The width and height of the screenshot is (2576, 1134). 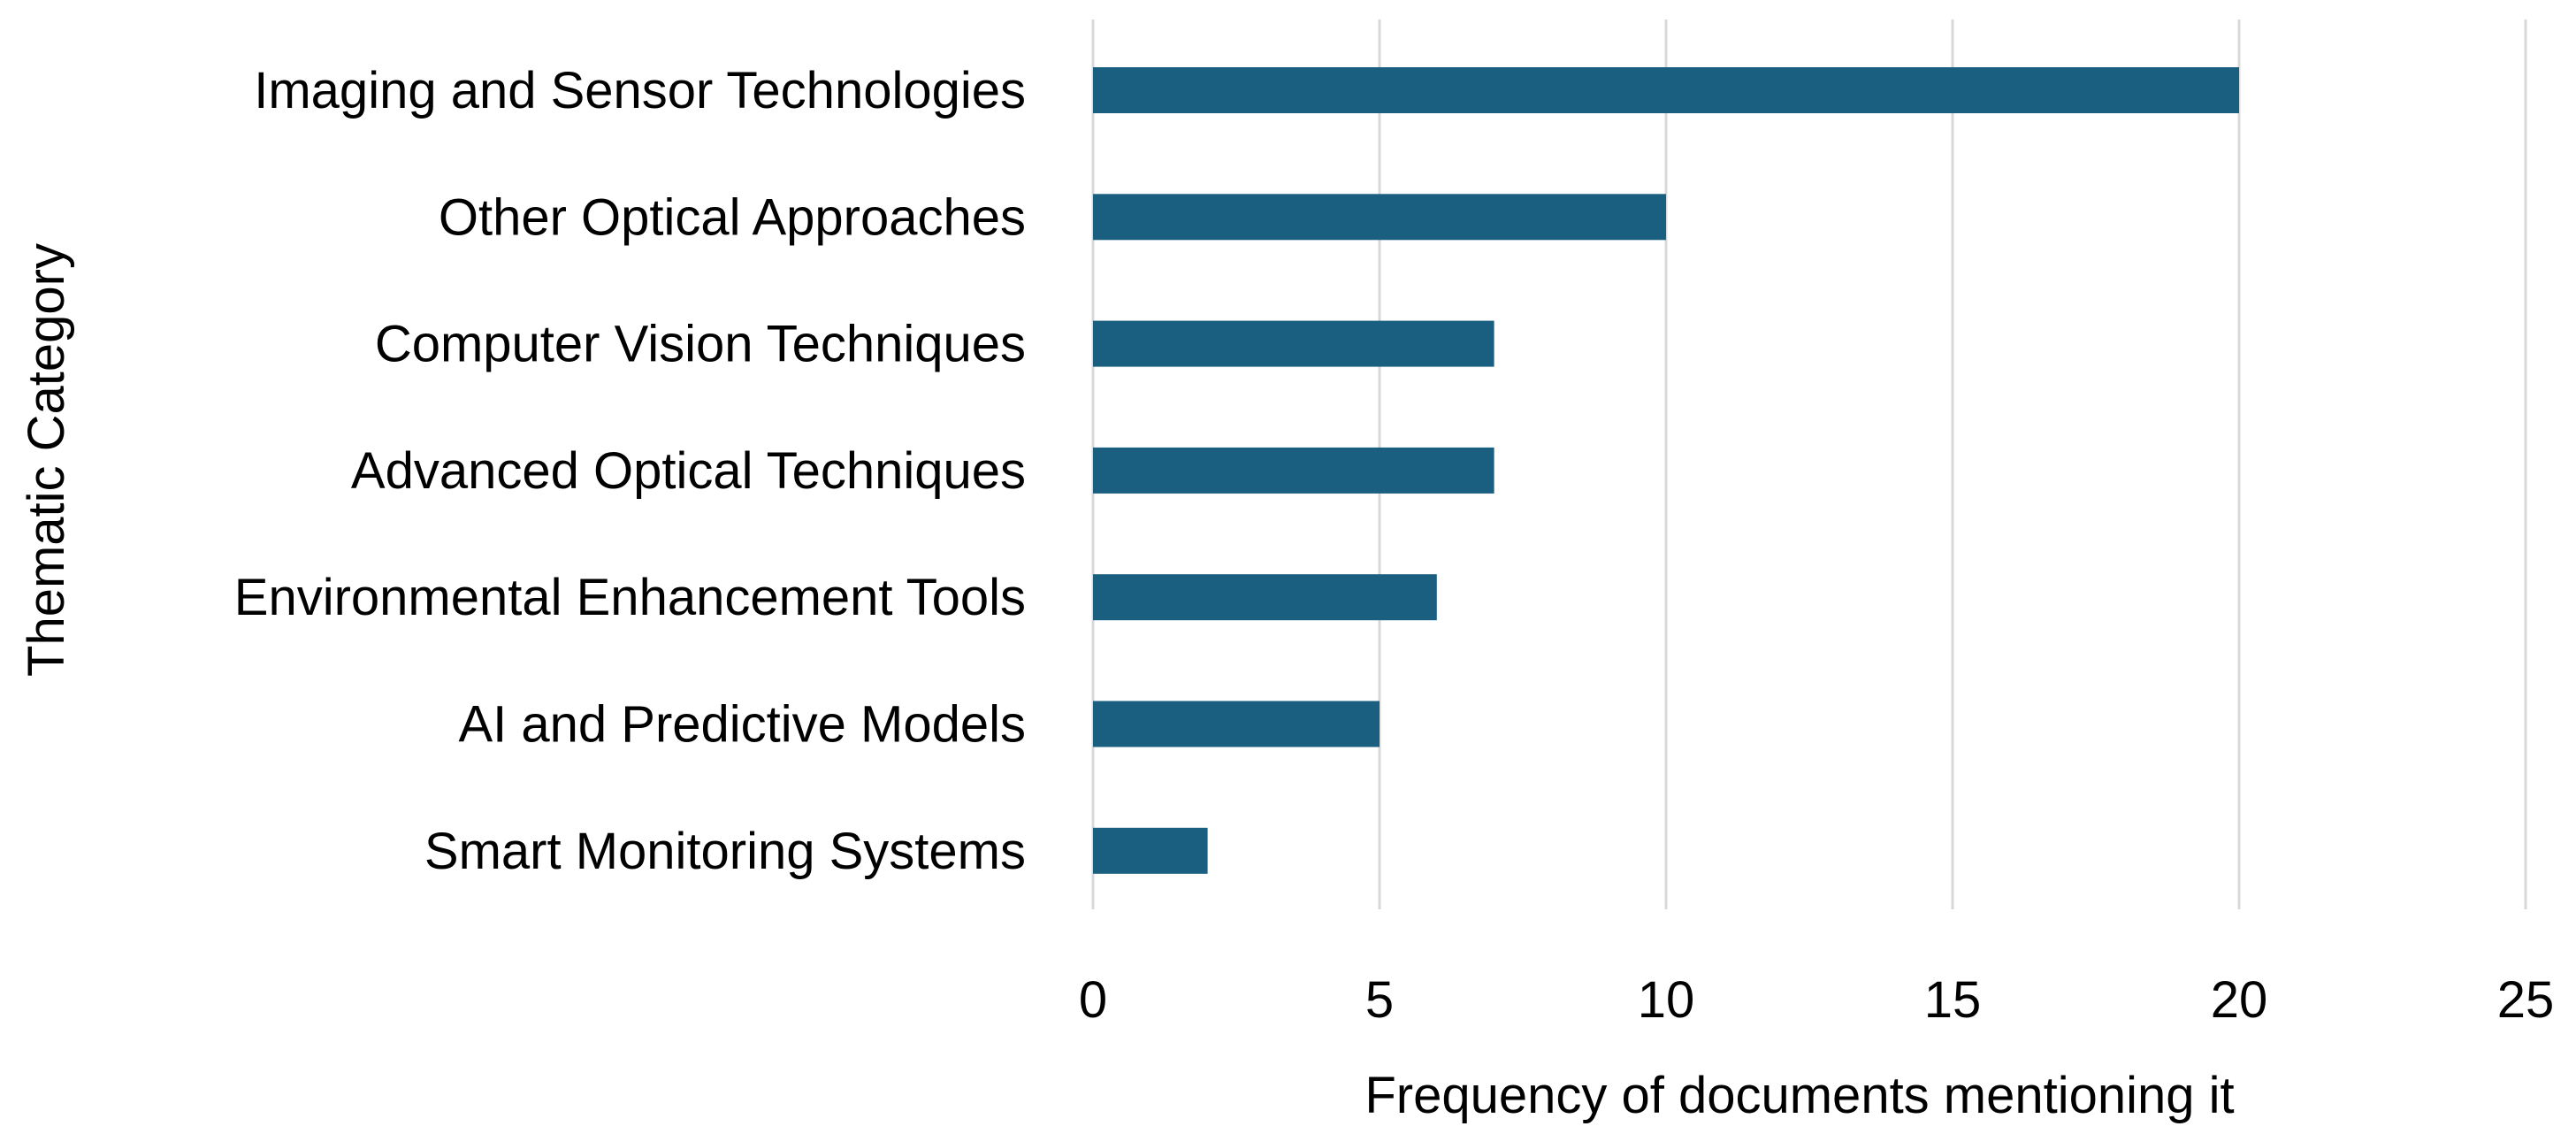 I want to click on category-label: Environmental Enhancement Tools, so click(x=630, y=597).